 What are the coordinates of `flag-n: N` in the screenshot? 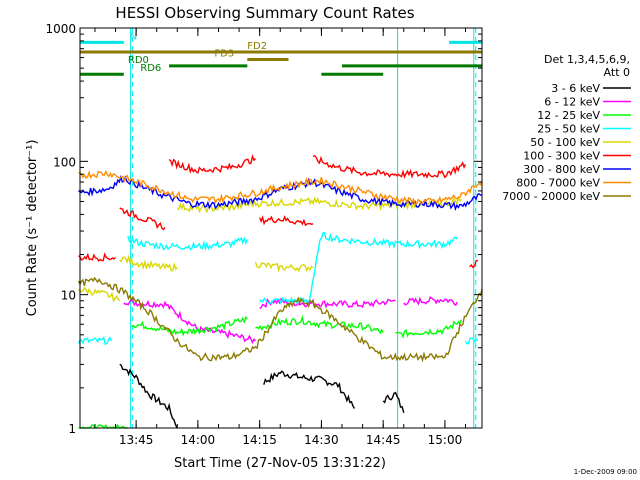 It's located at (281, 37).